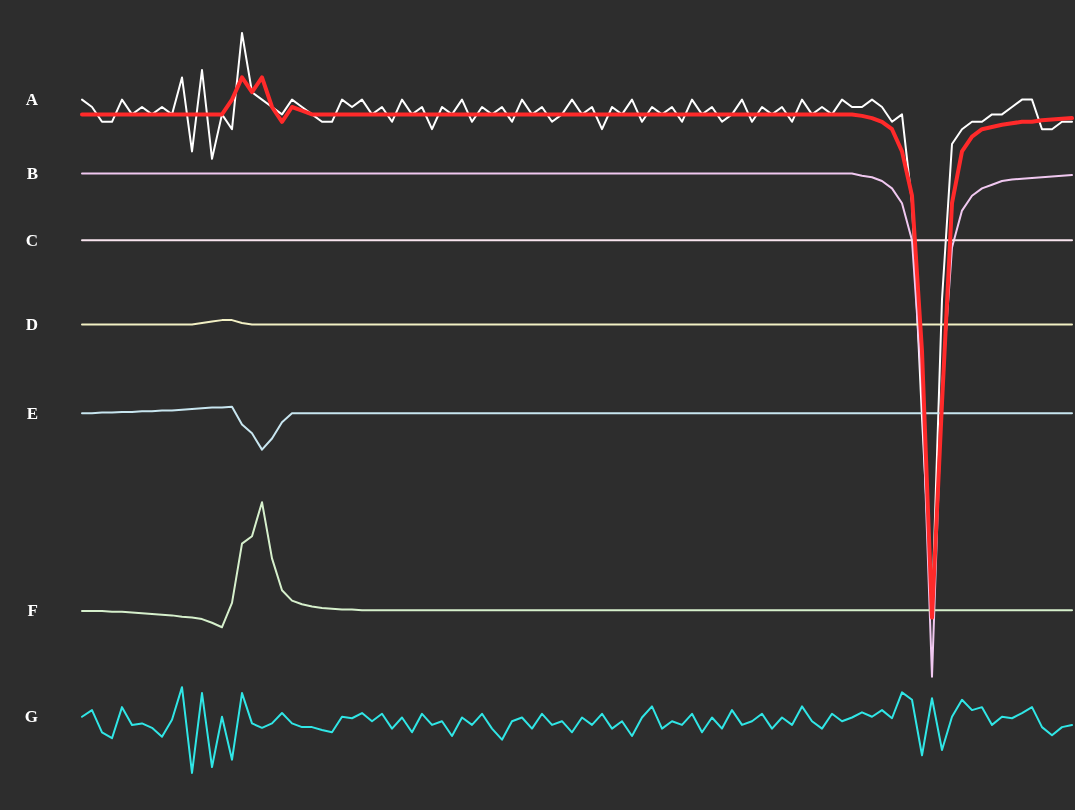  Describe the element at coordinates (32, 413) in the screenshot. I see `text: E` at that location.